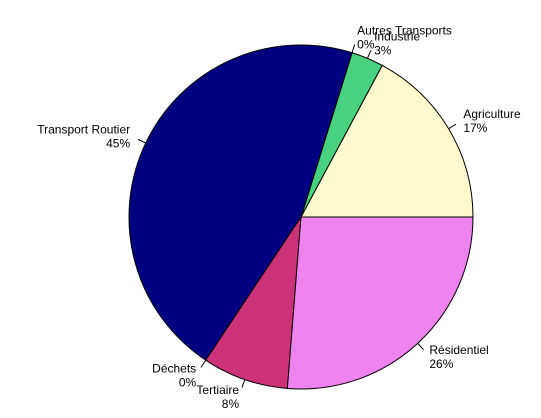 The width and height of the screenshot is (541, 418). What do you see at coordinates (458, 350) in the screenshot?
I see `slice-label: Résidentiel` at bounding box center [458, 350].